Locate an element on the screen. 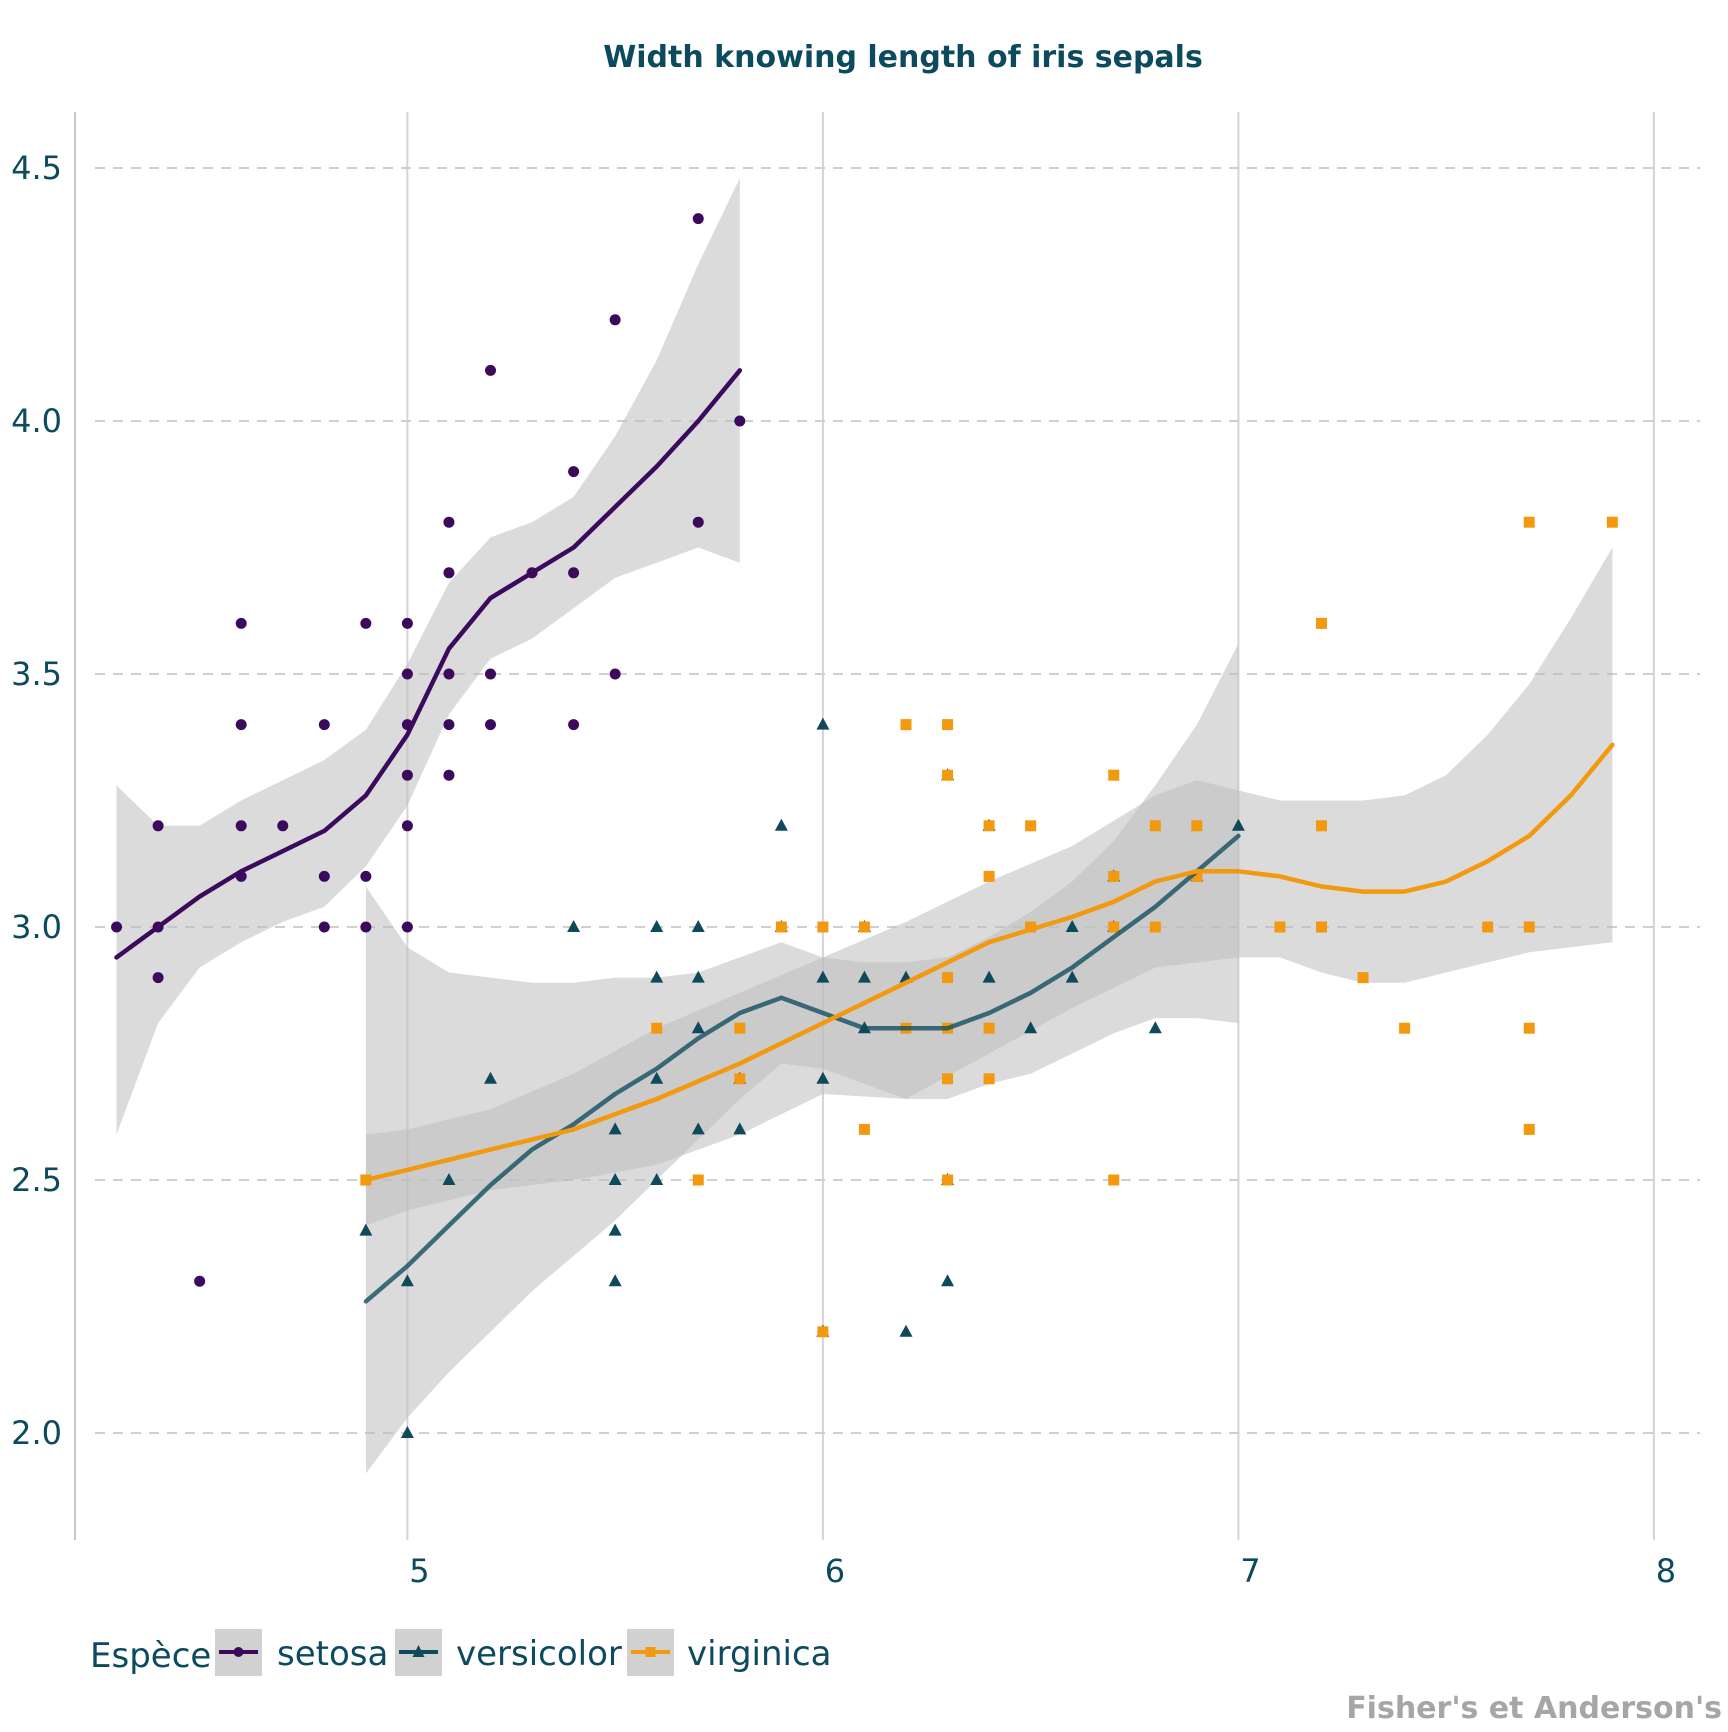 The height and width of the screenshot is (1732, 1728). y-tick-label: 2.0 is located at coordinates (36, 1433).